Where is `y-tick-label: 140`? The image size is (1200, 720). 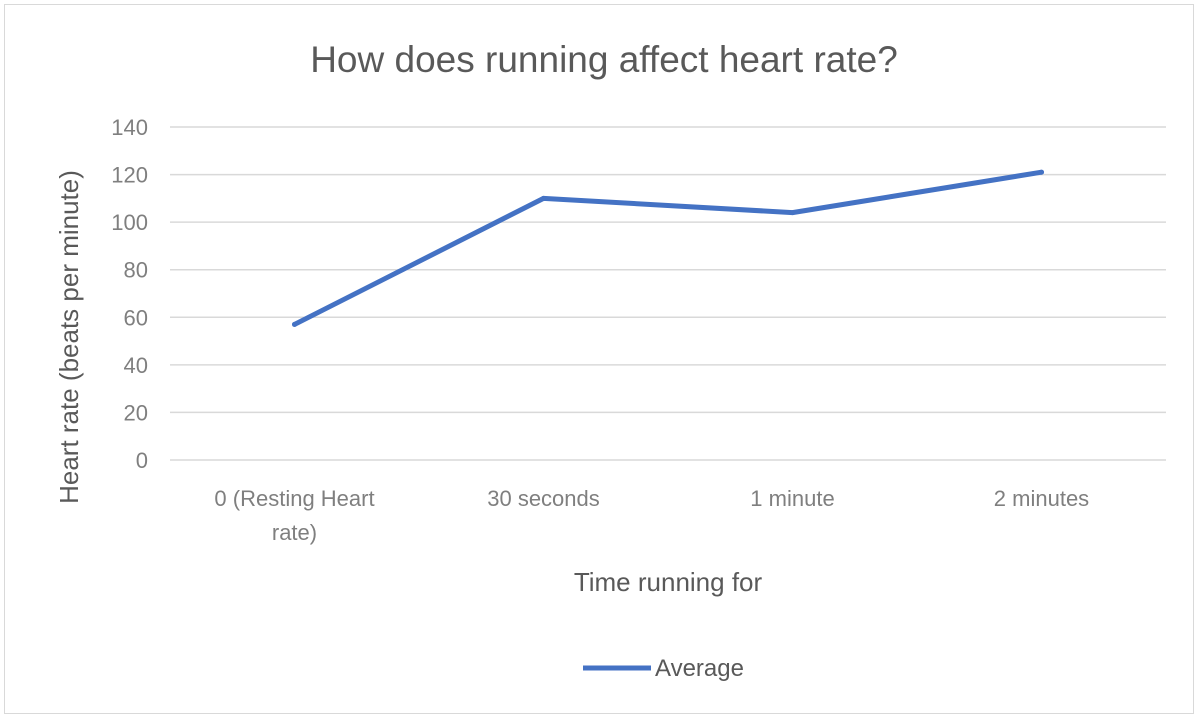
y-tick-label: 140 is located at coordinates (129, 127).